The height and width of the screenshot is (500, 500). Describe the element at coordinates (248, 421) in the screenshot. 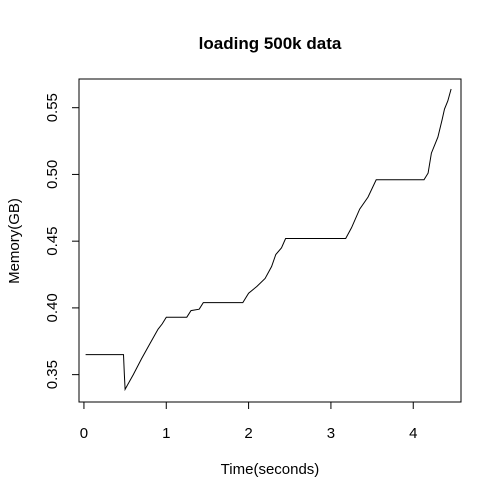

I see `x-axis: 0 1 2 3 4` at that location.